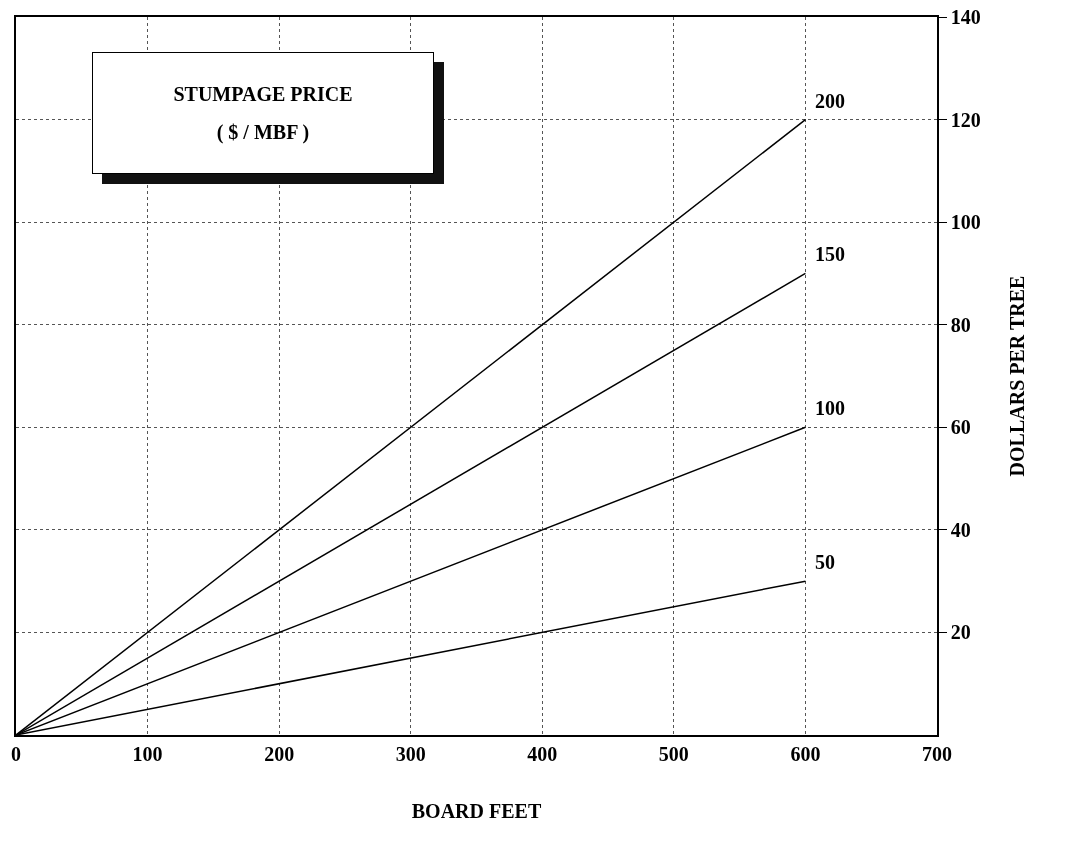  I want to click on x-tick-label: 300, so click(410, 753).